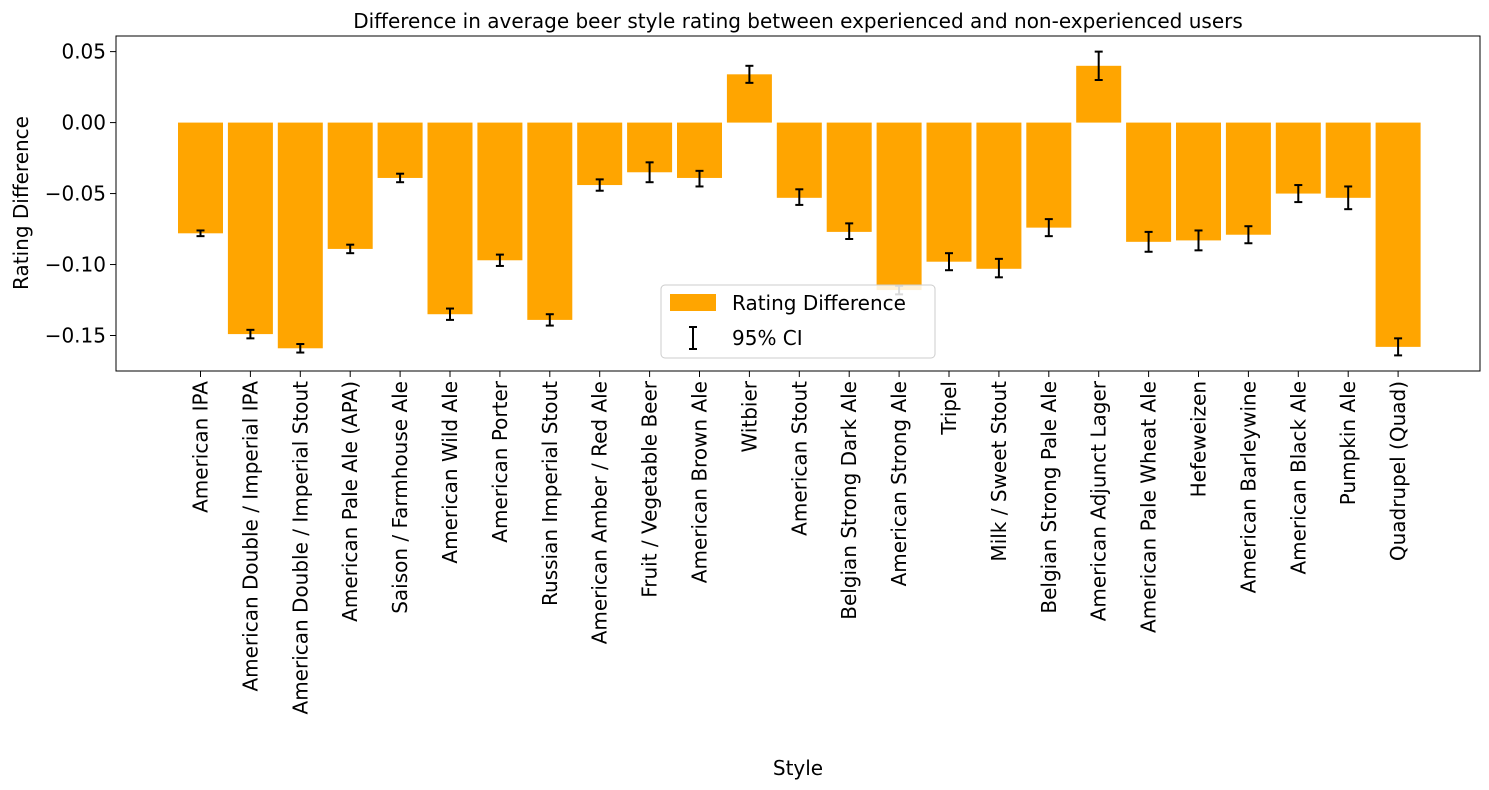 The width and height of the screenshot is (1489, 790). What do you see at coordinates (693, 338) in the screenshot?
I see `legend-swatch-errorbar` at bounding box center [693, 338].